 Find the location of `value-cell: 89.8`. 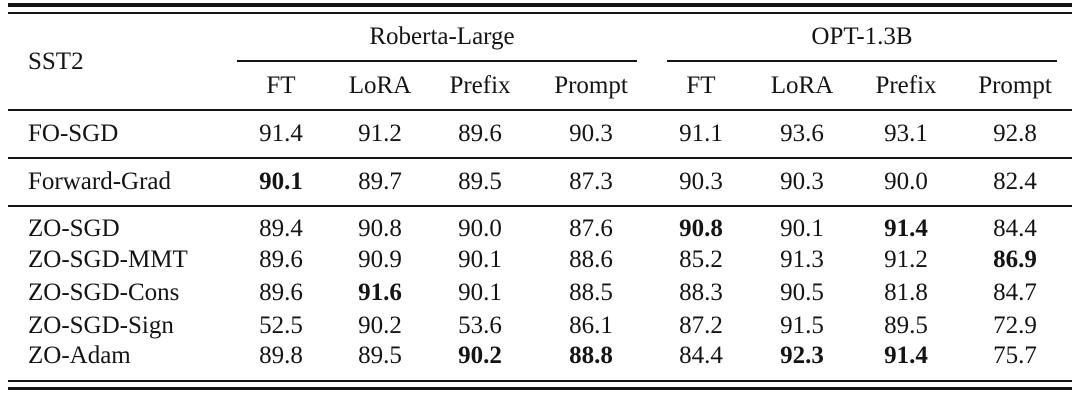

value-cell: 89.8 is located at coordinates (281, 355).